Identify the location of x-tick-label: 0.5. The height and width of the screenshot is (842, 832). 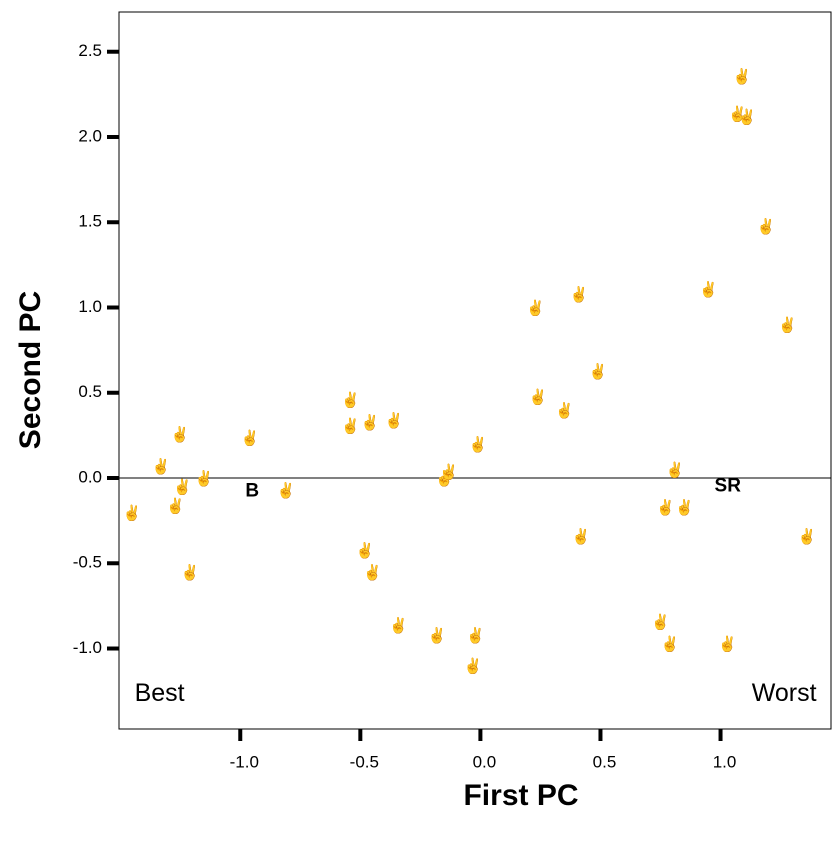
(605, 761).